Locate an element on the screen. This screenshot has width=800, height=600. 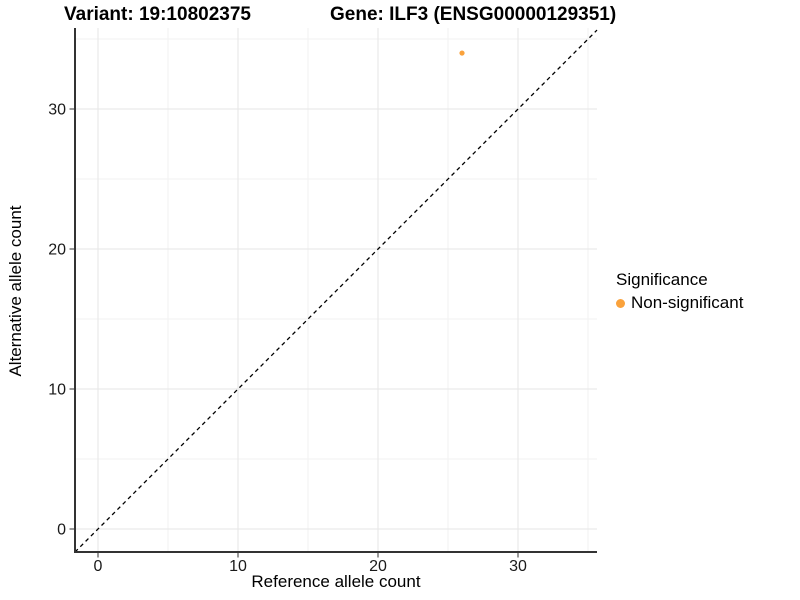
x-tick-label: 0 is located at coordinates (98, 566).